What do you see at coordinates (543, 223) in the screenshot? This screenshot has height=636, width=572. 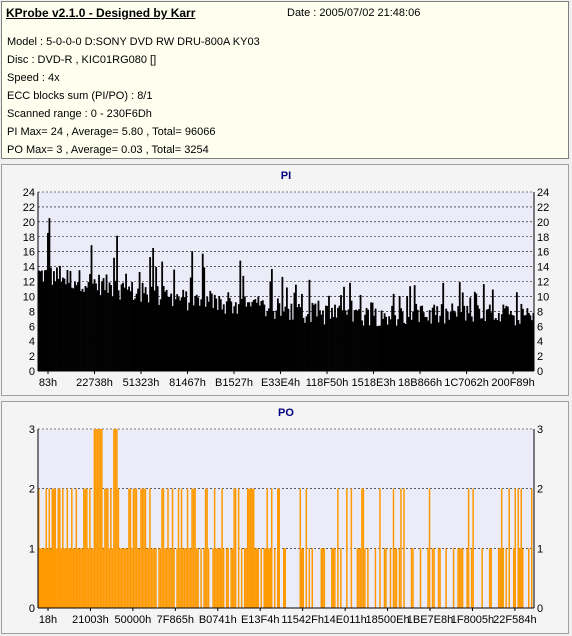 I see `y-tick-label-right: 20` at bounding box center [543, 223].